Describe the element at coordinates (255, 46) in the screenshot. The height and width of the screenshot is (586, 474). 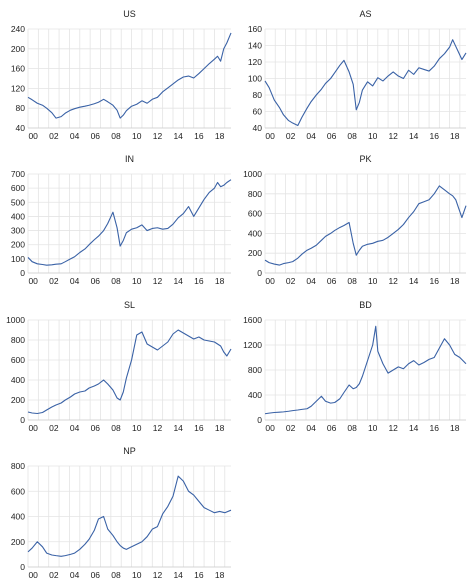
I see `y-tick-label: 140` at that location.